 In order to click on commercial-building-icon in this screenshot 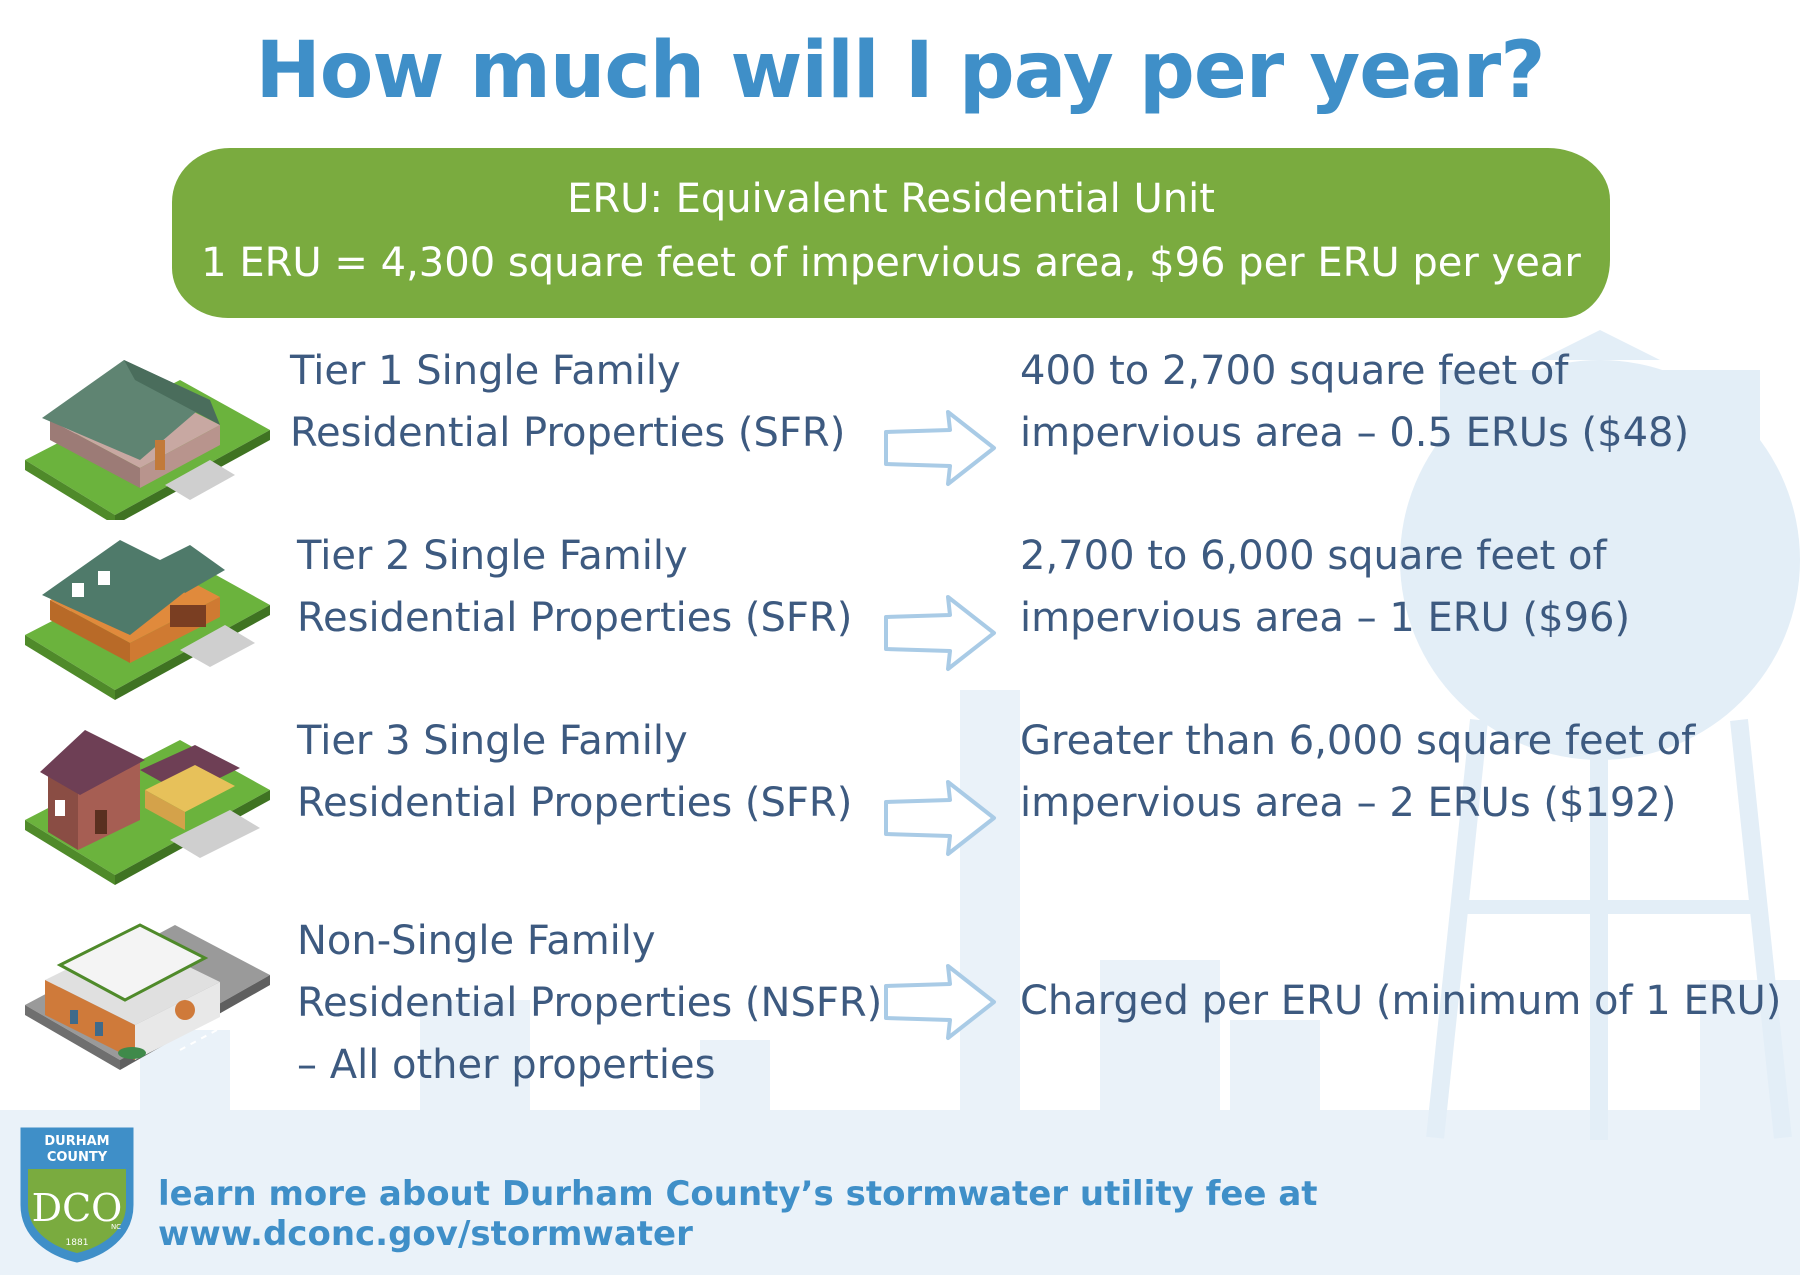, I will do `click(147, 996)`.